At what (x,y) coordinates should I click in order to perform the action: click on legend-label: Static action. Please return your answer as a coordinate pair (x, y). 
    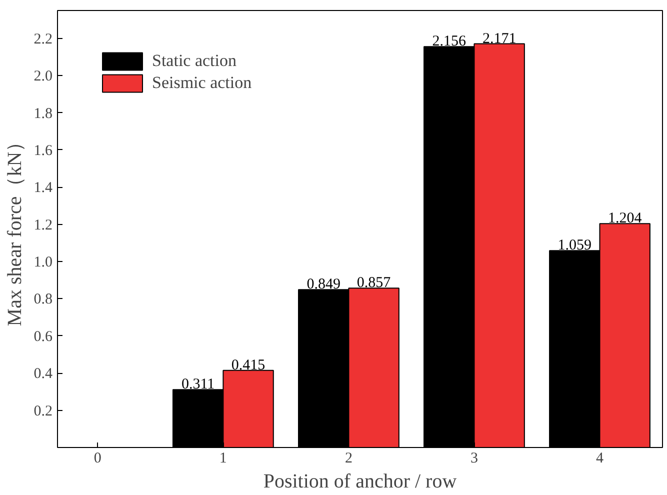
    Looking at the image, I should click on (194, 61).